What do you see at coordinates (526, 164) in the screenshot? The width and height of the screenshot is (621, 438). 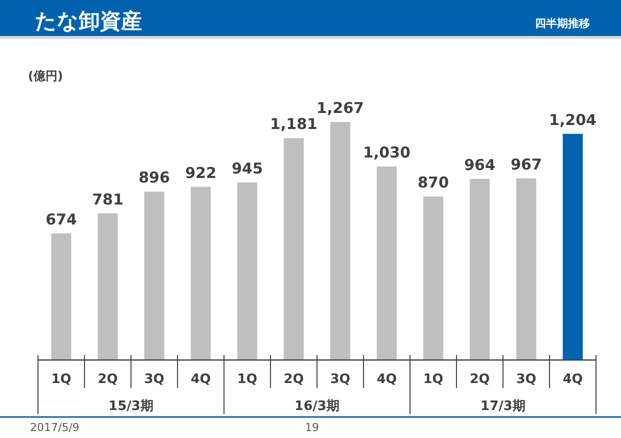 I see `value-label: 967` at bounding box center [526, 164].